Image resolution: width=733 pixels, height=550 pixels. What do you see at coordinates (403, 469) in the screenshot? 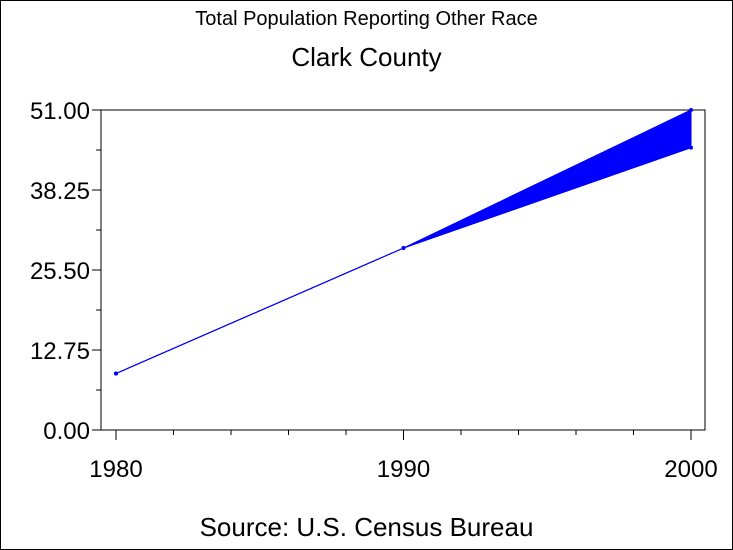
I see `x-tick-label: 1990` at bounding box center [403, 469].